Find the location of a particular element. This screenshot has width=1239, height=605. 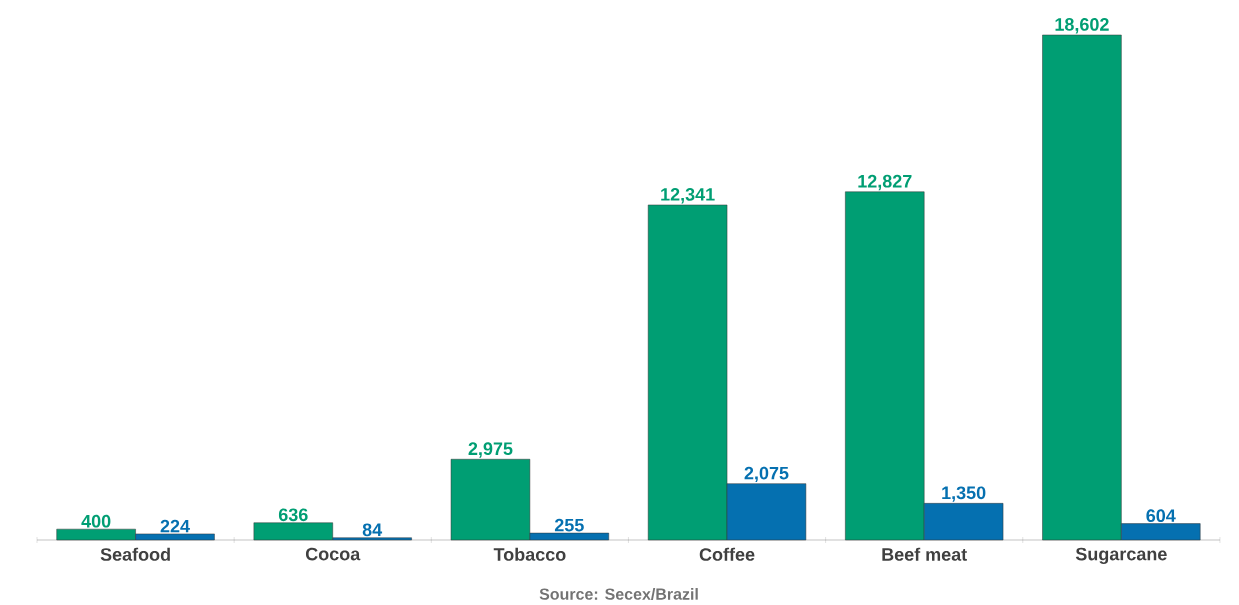

x-tick-label: Seafood is located at coordinates (135, 554).